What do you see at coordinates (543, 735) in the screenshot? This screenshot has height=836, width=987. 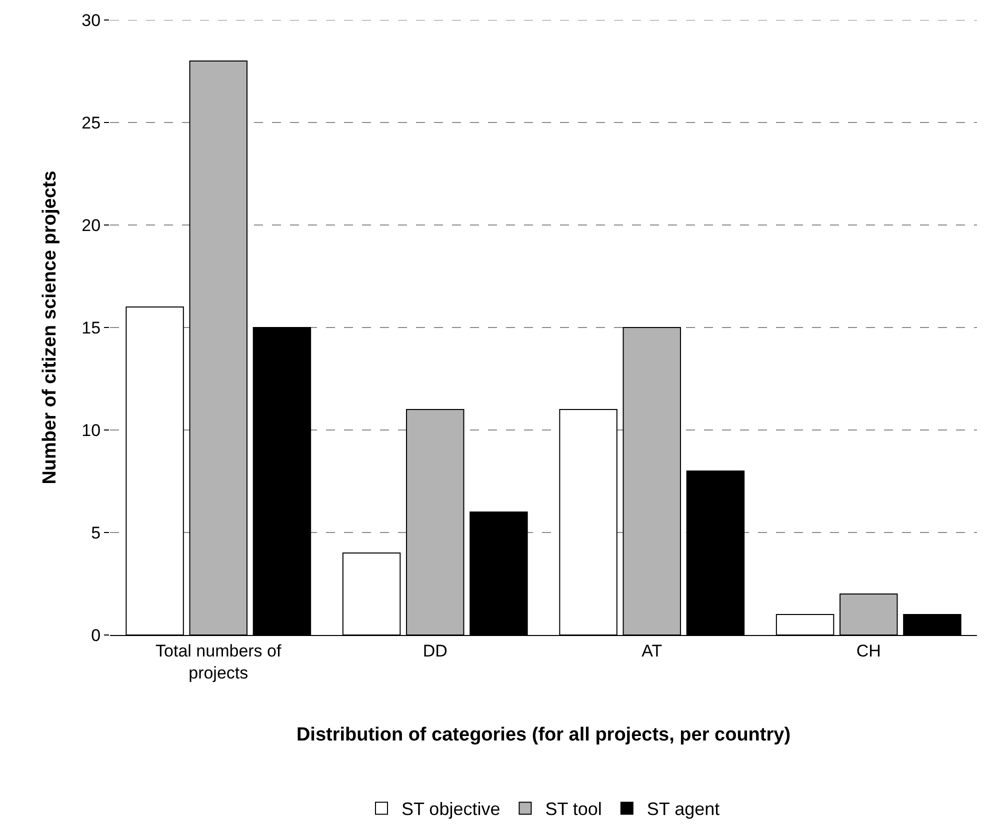 I see `x-axis-title: Distribution of categories (for all projects, per country)` at bounding box center [543, 735].